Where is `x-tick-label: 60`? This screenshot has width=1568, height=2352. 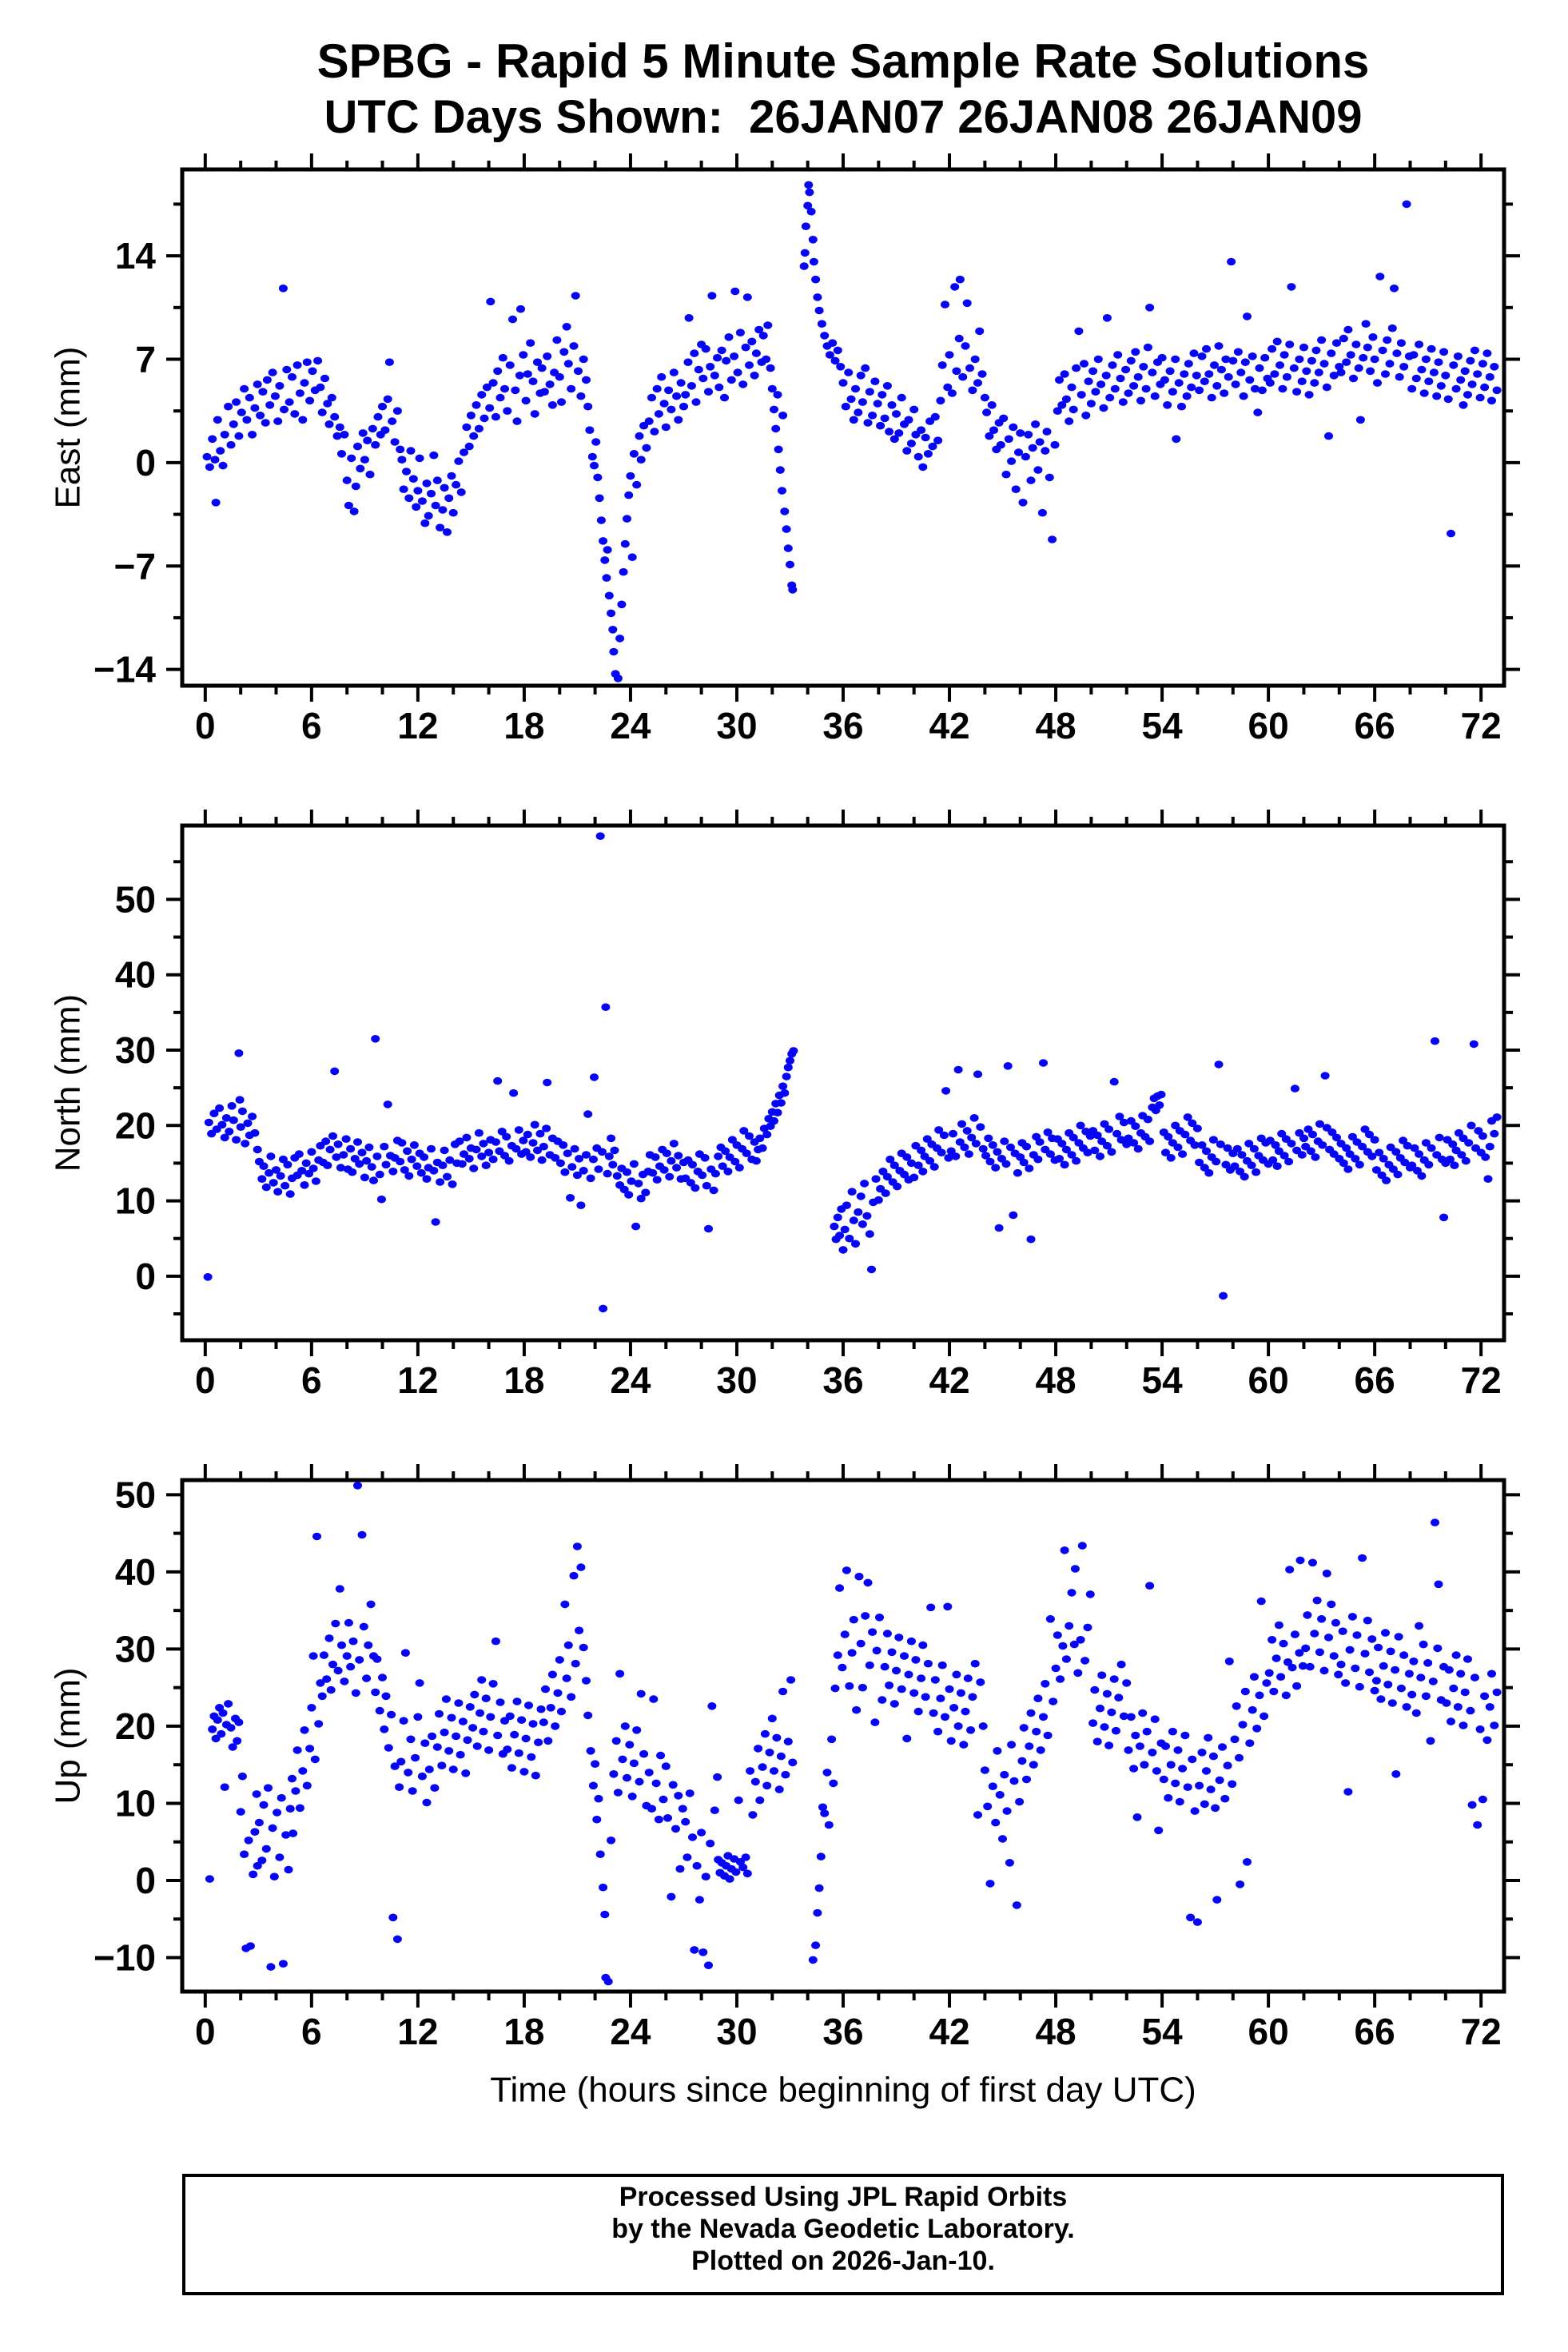 x-tick-label: 60 is located at coordinates (1268, 2031).